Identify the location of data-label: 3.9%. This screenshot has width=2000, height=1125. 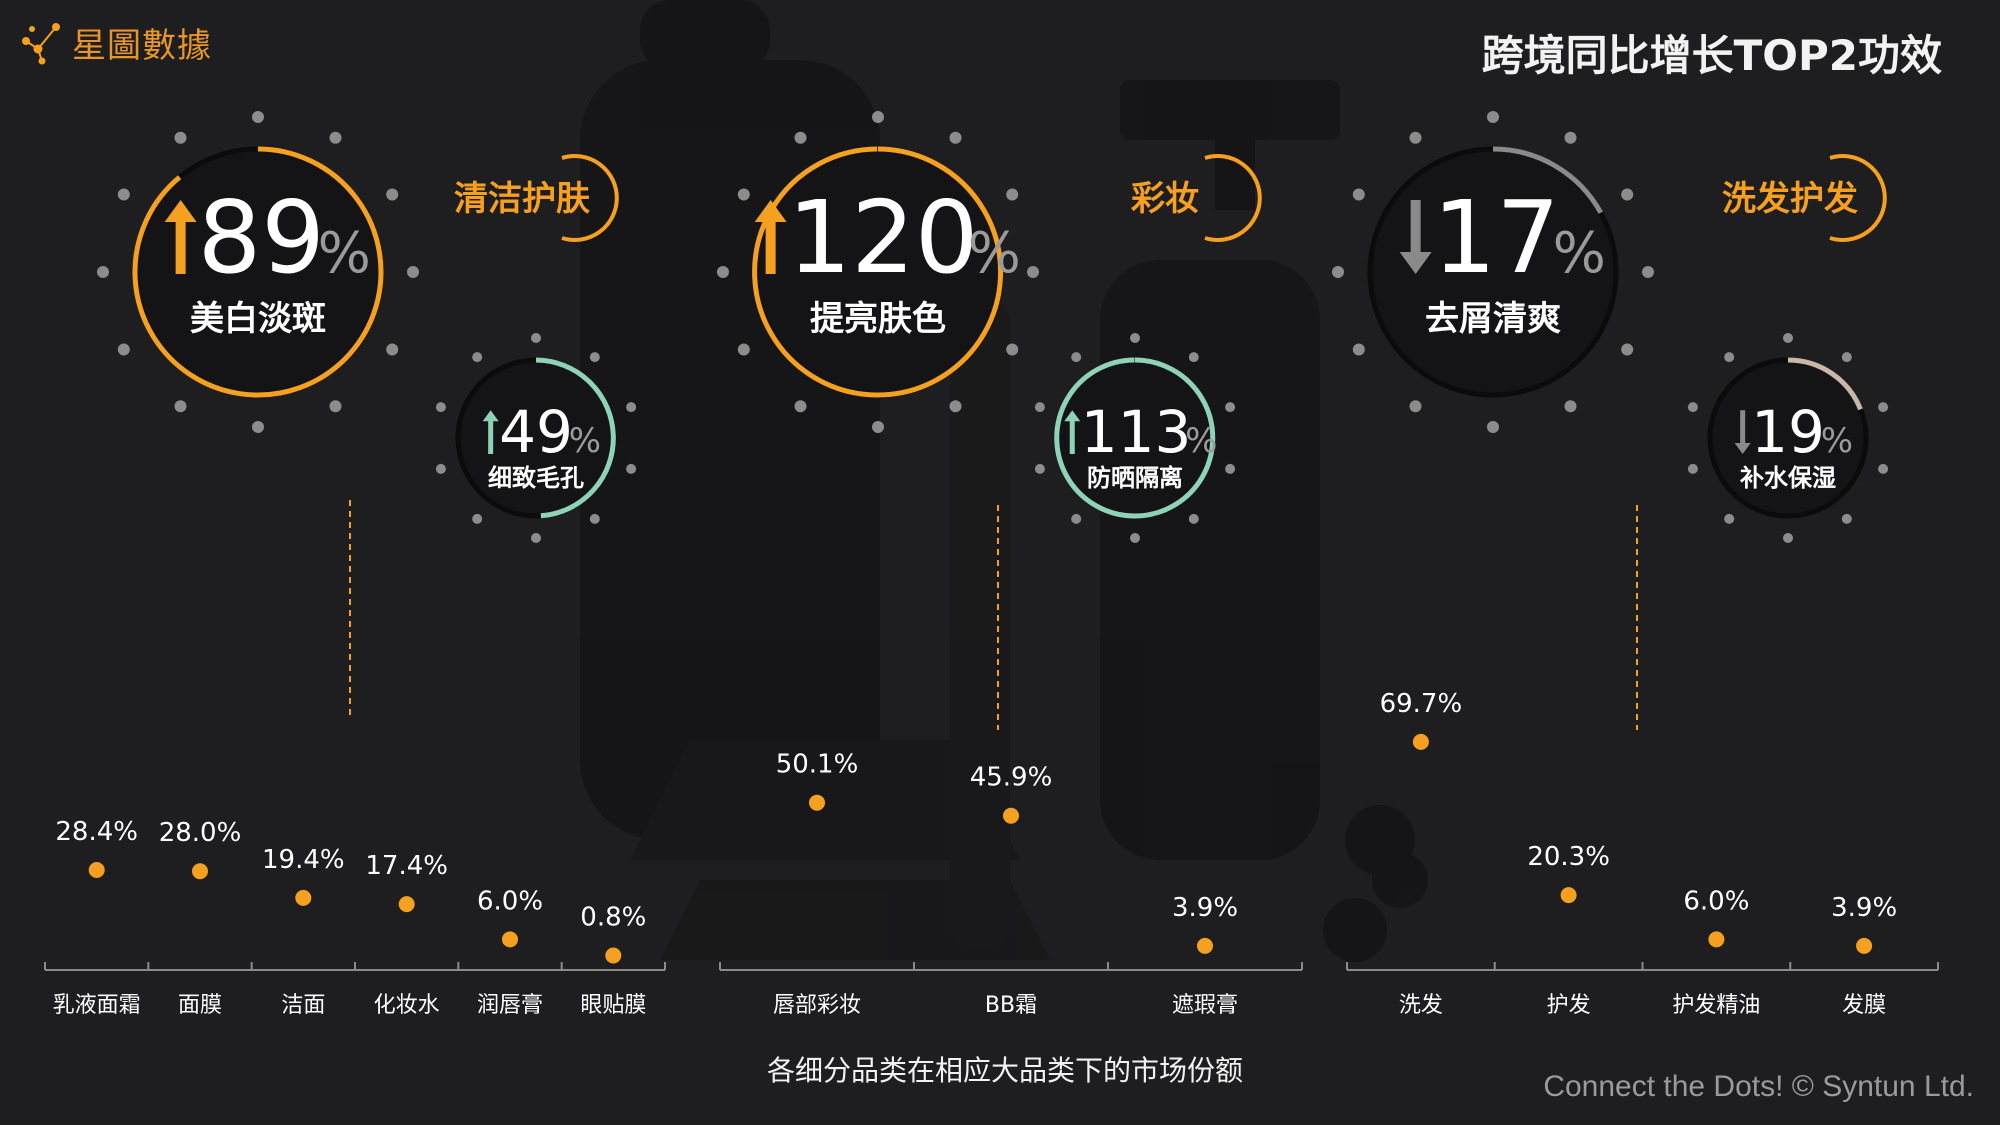
(1205, 908).